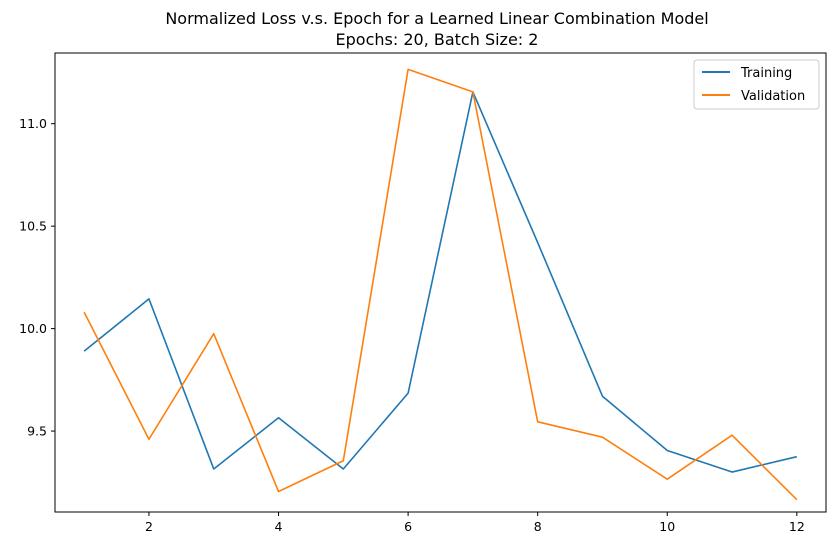 Image resolution: width=835 pixels, height=548 pixels. What do you see at coordinates (33, 328) in the screenshot?
I see `y-tick-label: 10.0` at bounding box center [33, 328].